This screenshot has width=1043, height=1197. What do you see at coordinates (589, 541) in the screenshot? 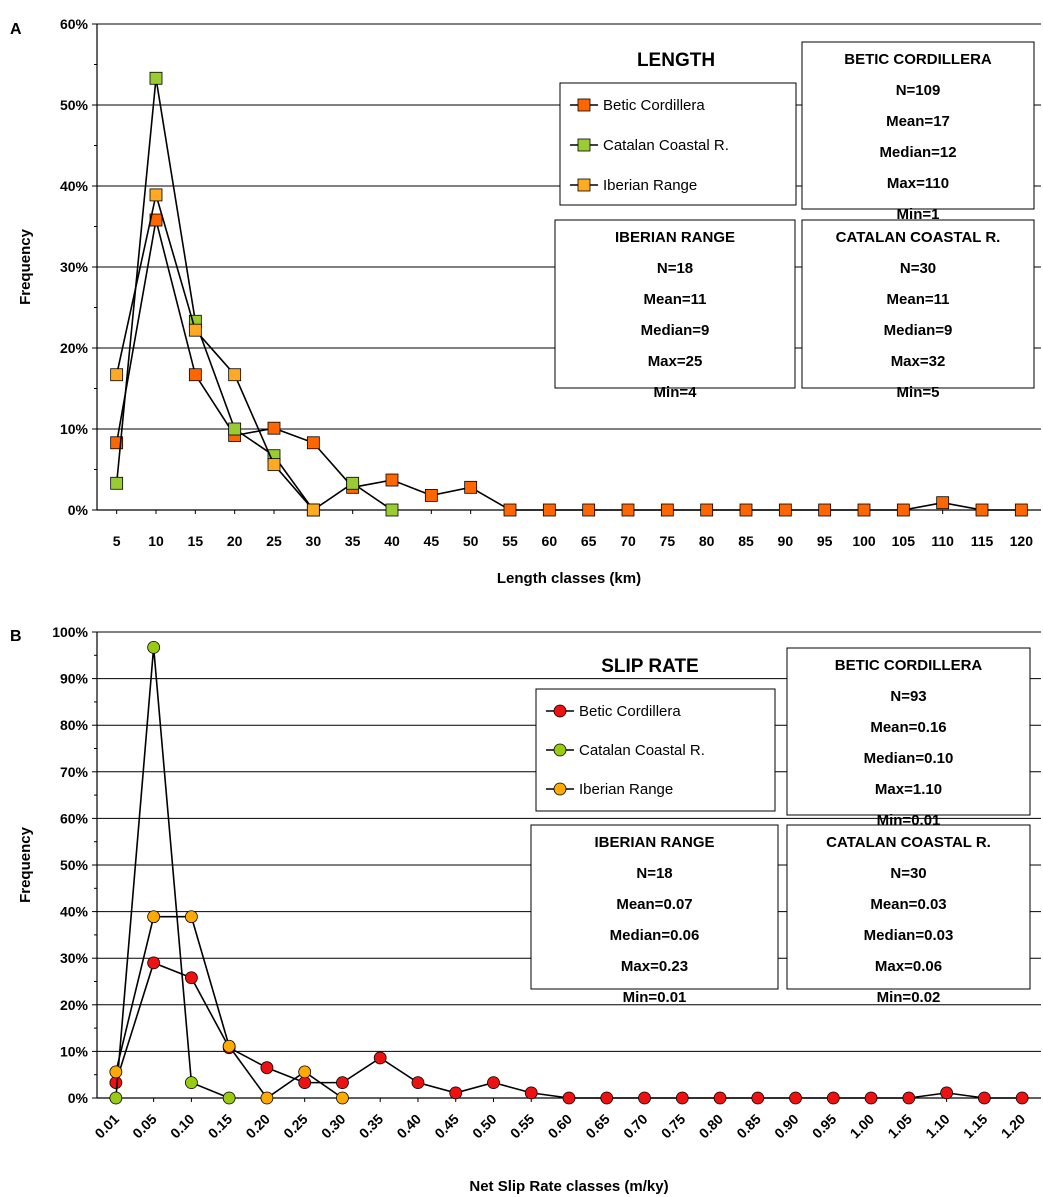
I see `x-tick-label: 65` at bounding box center [589, 541].